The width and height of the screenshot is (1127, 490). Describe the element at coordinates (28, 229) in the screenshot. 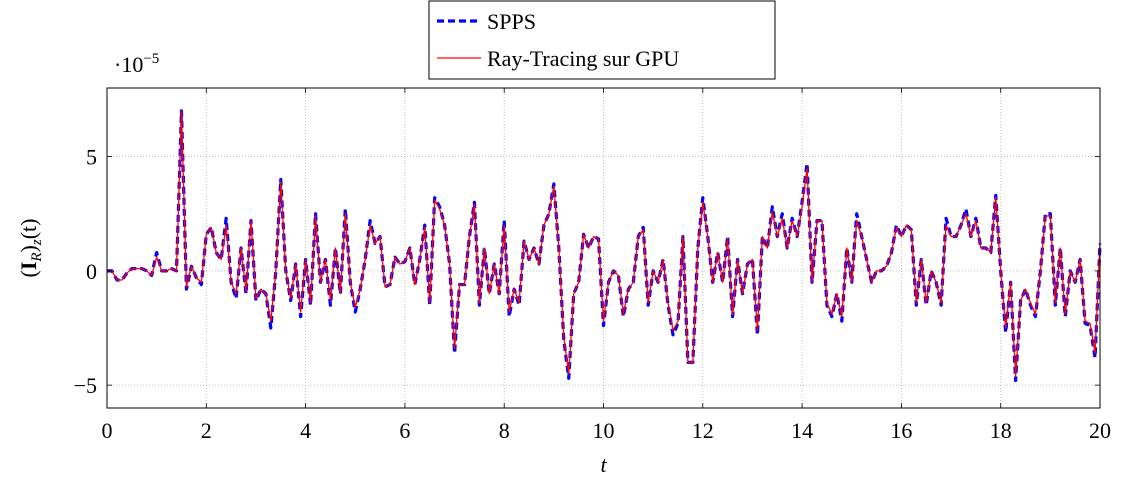

I see `y-axis-label-part: (t)` at that location.